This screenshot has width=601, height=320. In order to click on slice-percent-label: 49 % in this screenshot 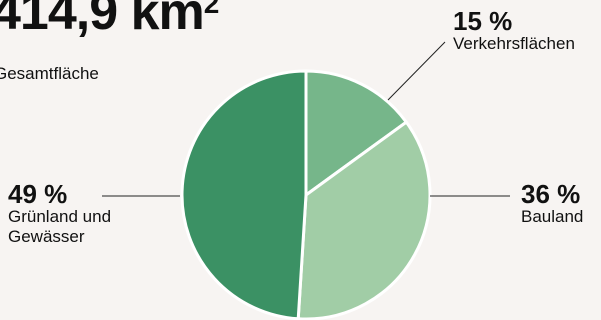, I will do `click(38, 194)`.